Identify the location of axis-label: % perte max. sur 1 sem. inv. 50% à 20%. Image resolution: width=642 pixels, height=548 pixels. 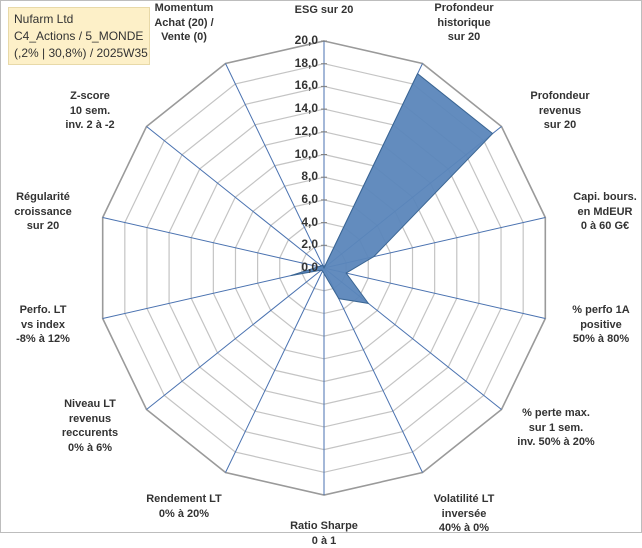
(556, 427).